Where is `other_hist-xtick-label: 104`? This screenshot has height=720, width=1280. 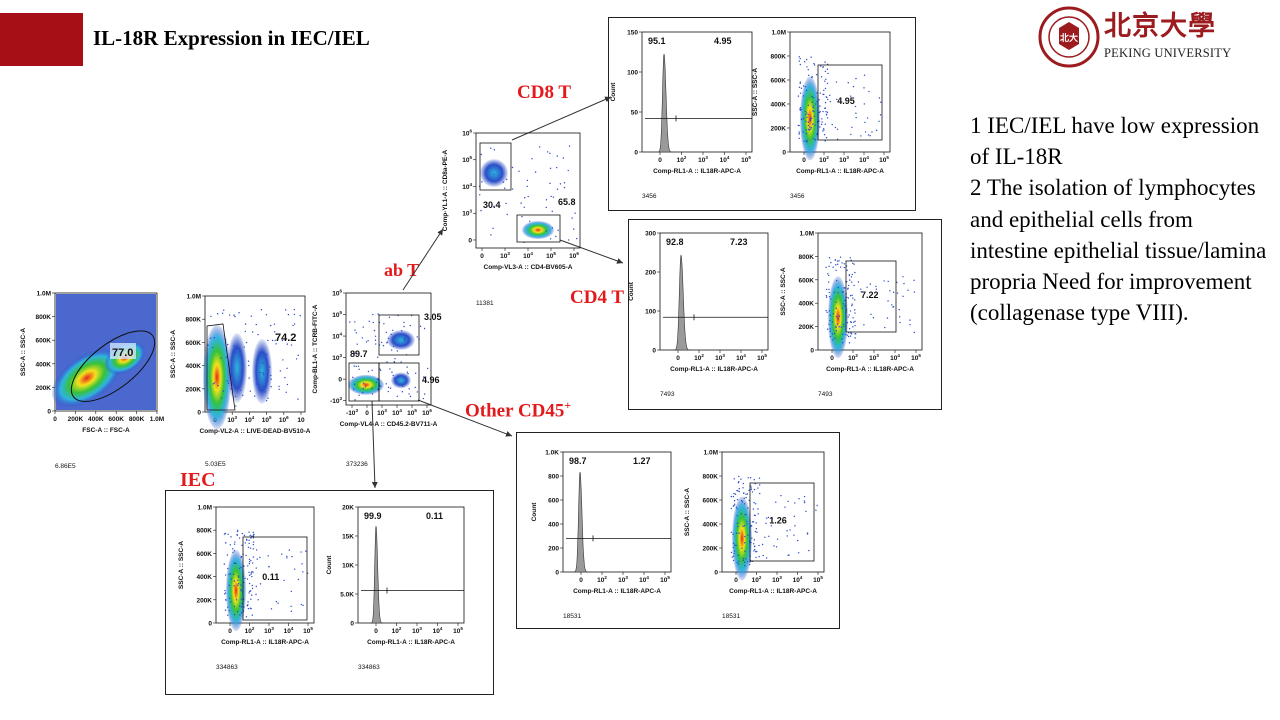
other_hist-xtick-label: 104 is located at coordinates (644, 579).